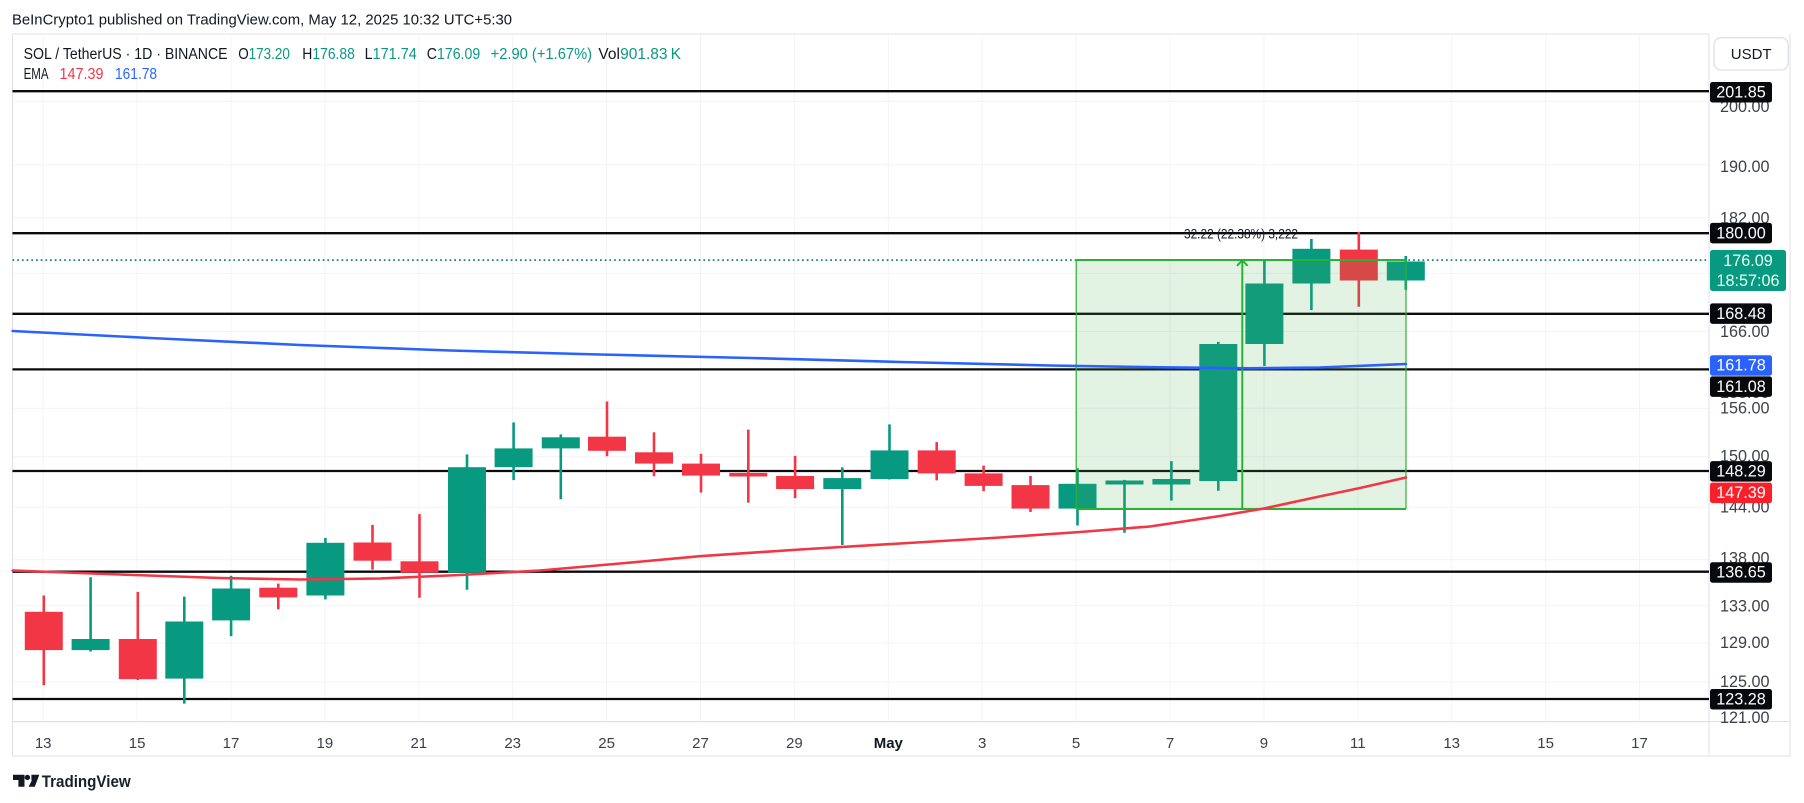 The height and width of the screenshot is (803, 1804). What do you see at coordinates (1745, 718) in the screenshot?
I see `svg-text: 121.00` at bounding box center [1745, 718].